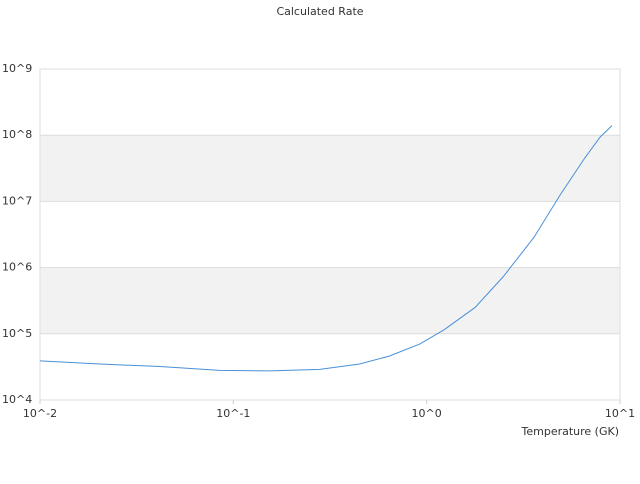  I want to click on chart-title: Calculated Rate, so click(319, 11).